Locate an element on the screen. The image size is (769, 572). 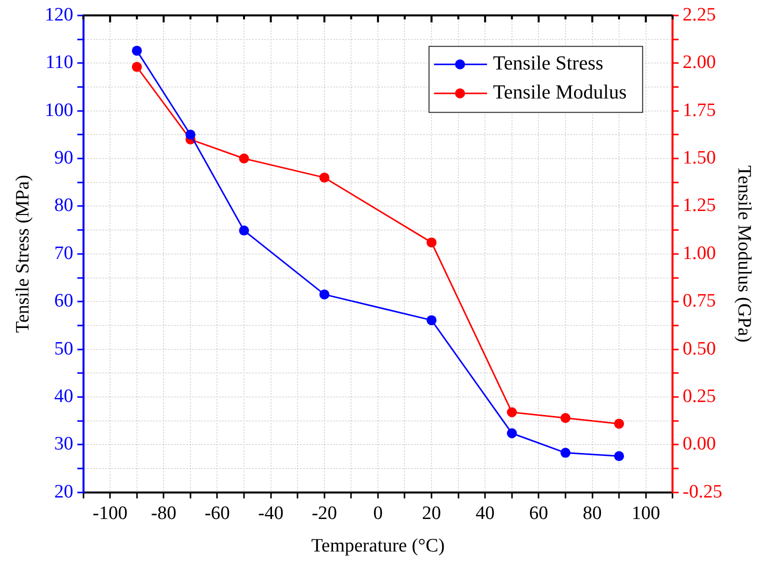
legend-label: Tensile Stress is located at coordinates (548, 63).